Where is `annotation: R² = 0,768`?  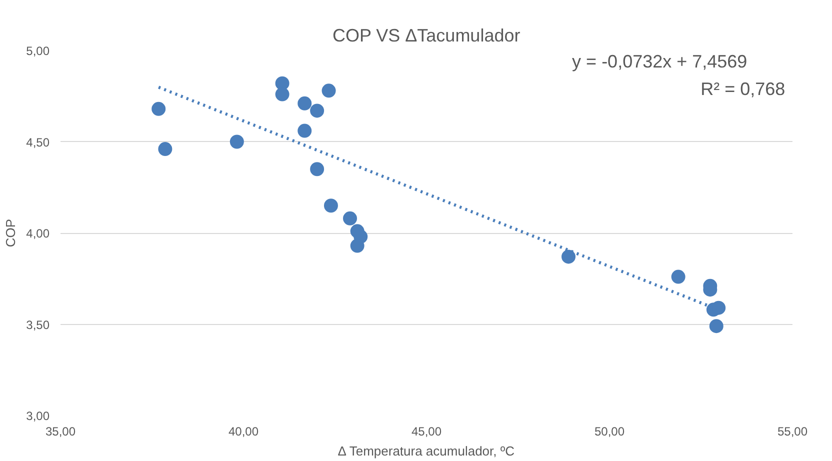
annotation: R² = 0,768 is located at coordinates (743, 88).